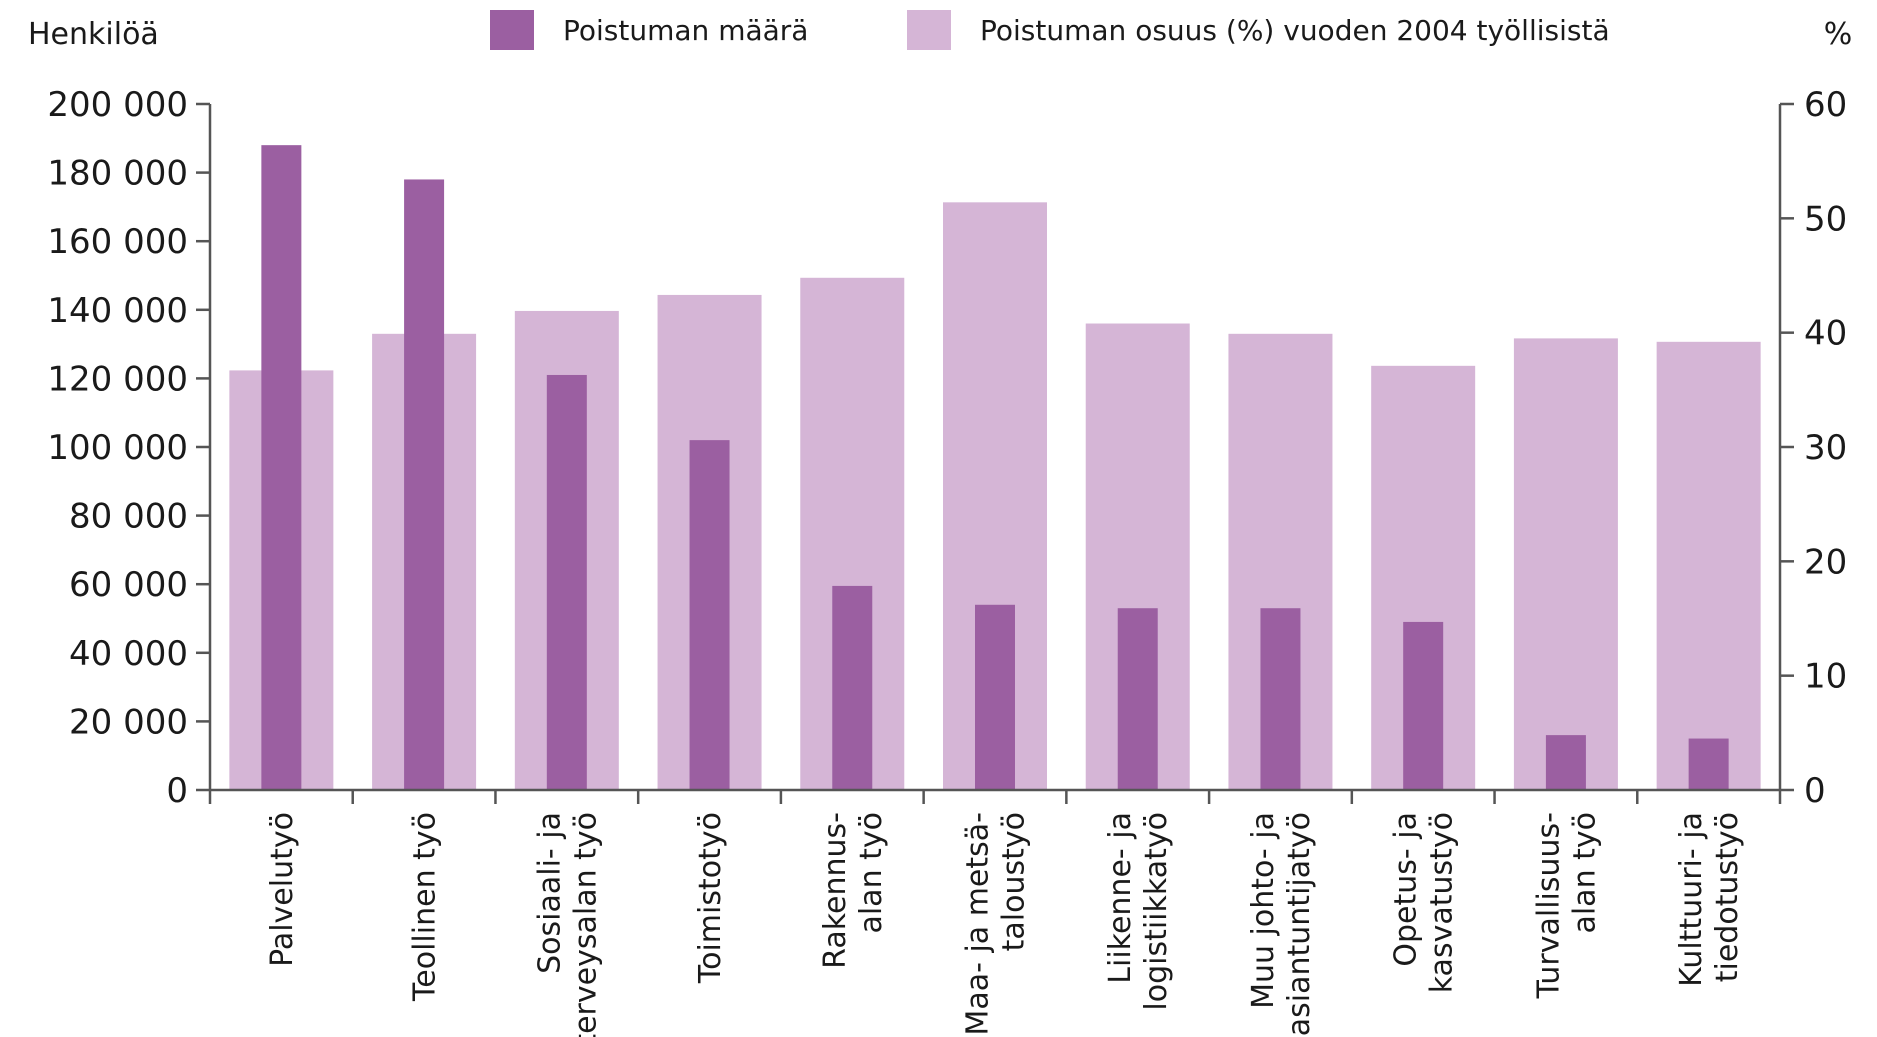 The height and width of the screenshot is (1037, 1877). I want to click on x-category-label: Turvallisuus-, so click(1548, 905).